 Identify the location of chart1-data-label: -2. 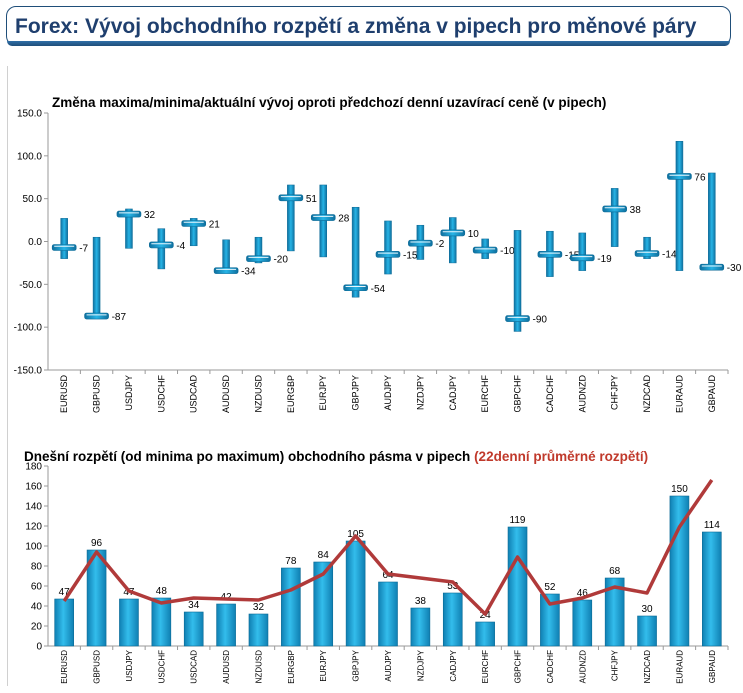
(439, 244).